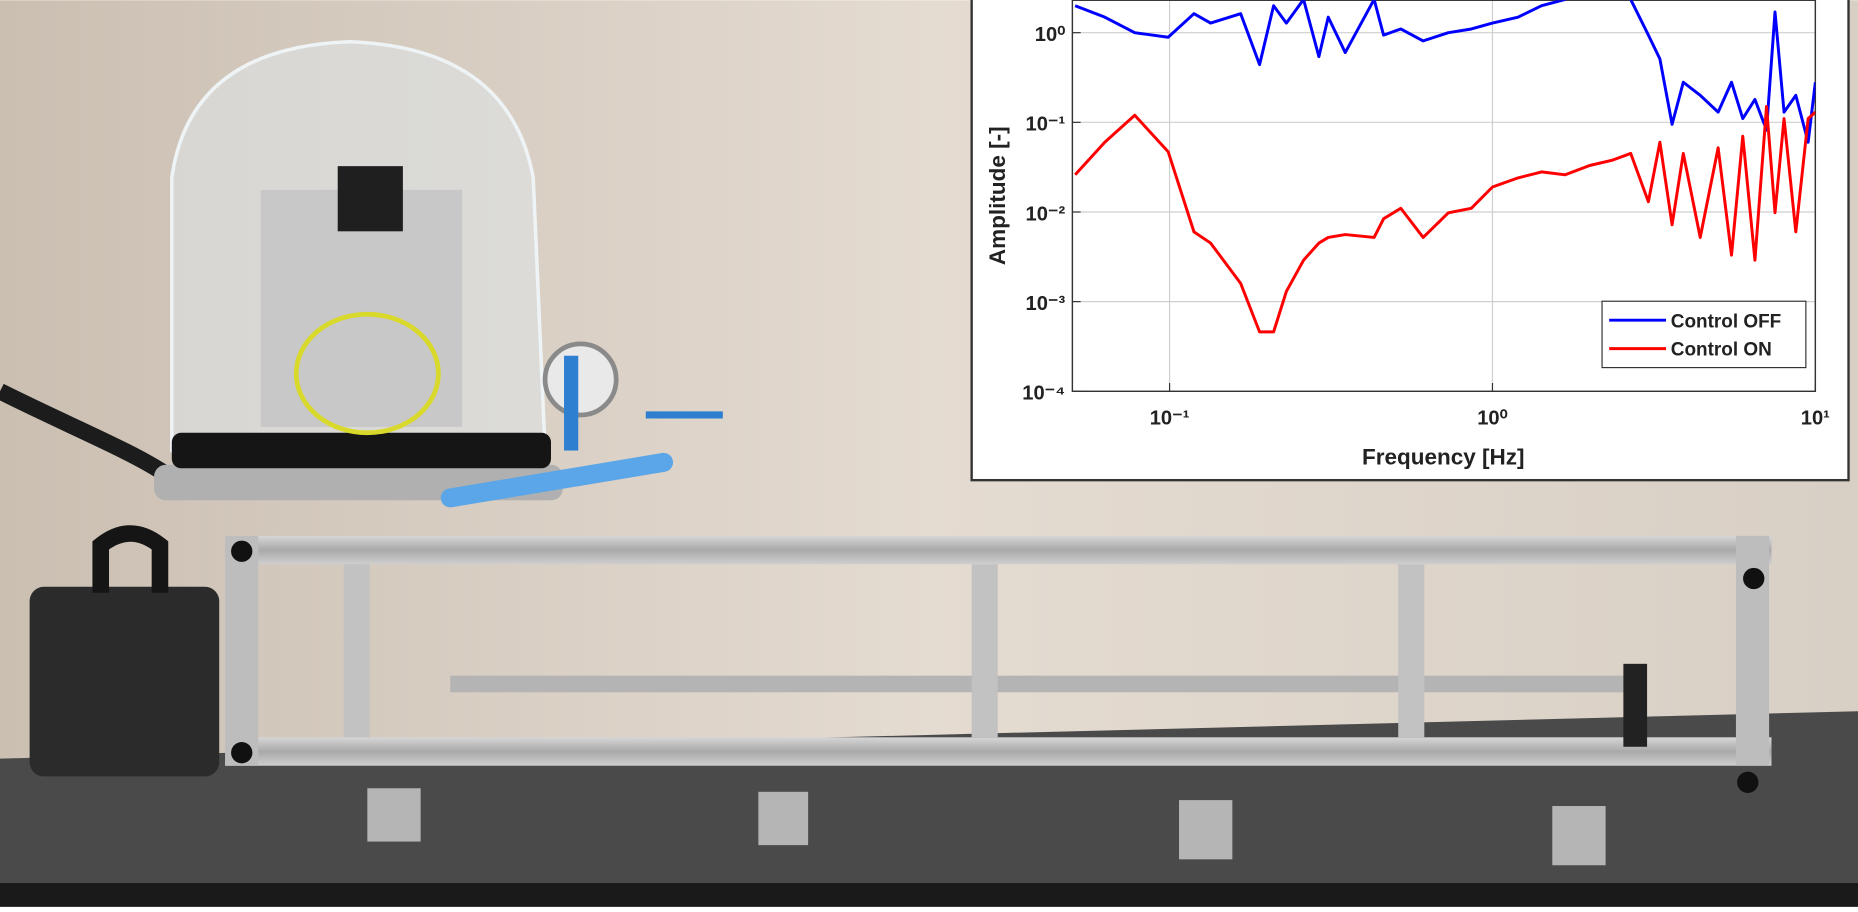 This screenshot has height=912, width=1858. What do you see at coordinates (361, 450) in the screenshot?
I see `dome-seal` at bounding box center [361, 450].